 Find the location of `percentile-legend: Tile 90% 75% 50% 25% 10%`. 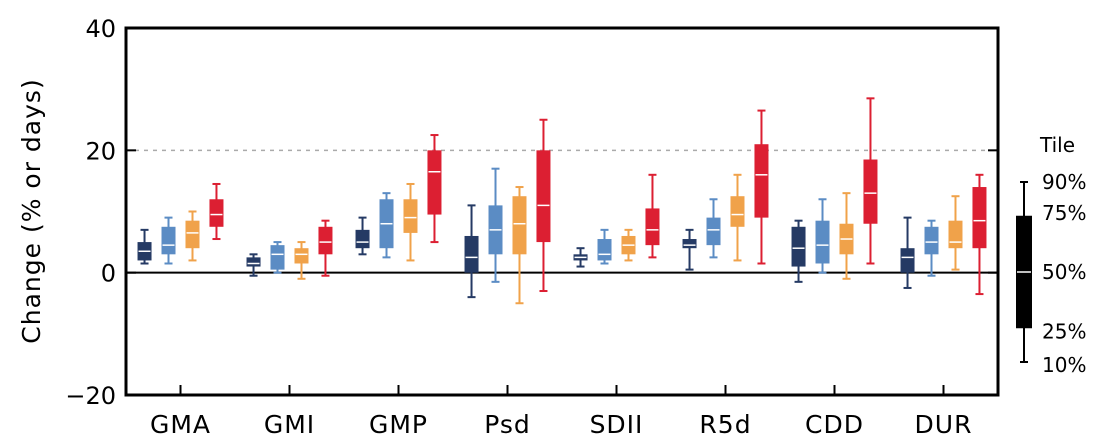

percentile-legend: Tile 90% 75% 50% 25% 10% is located at coordinates (1051, 255).